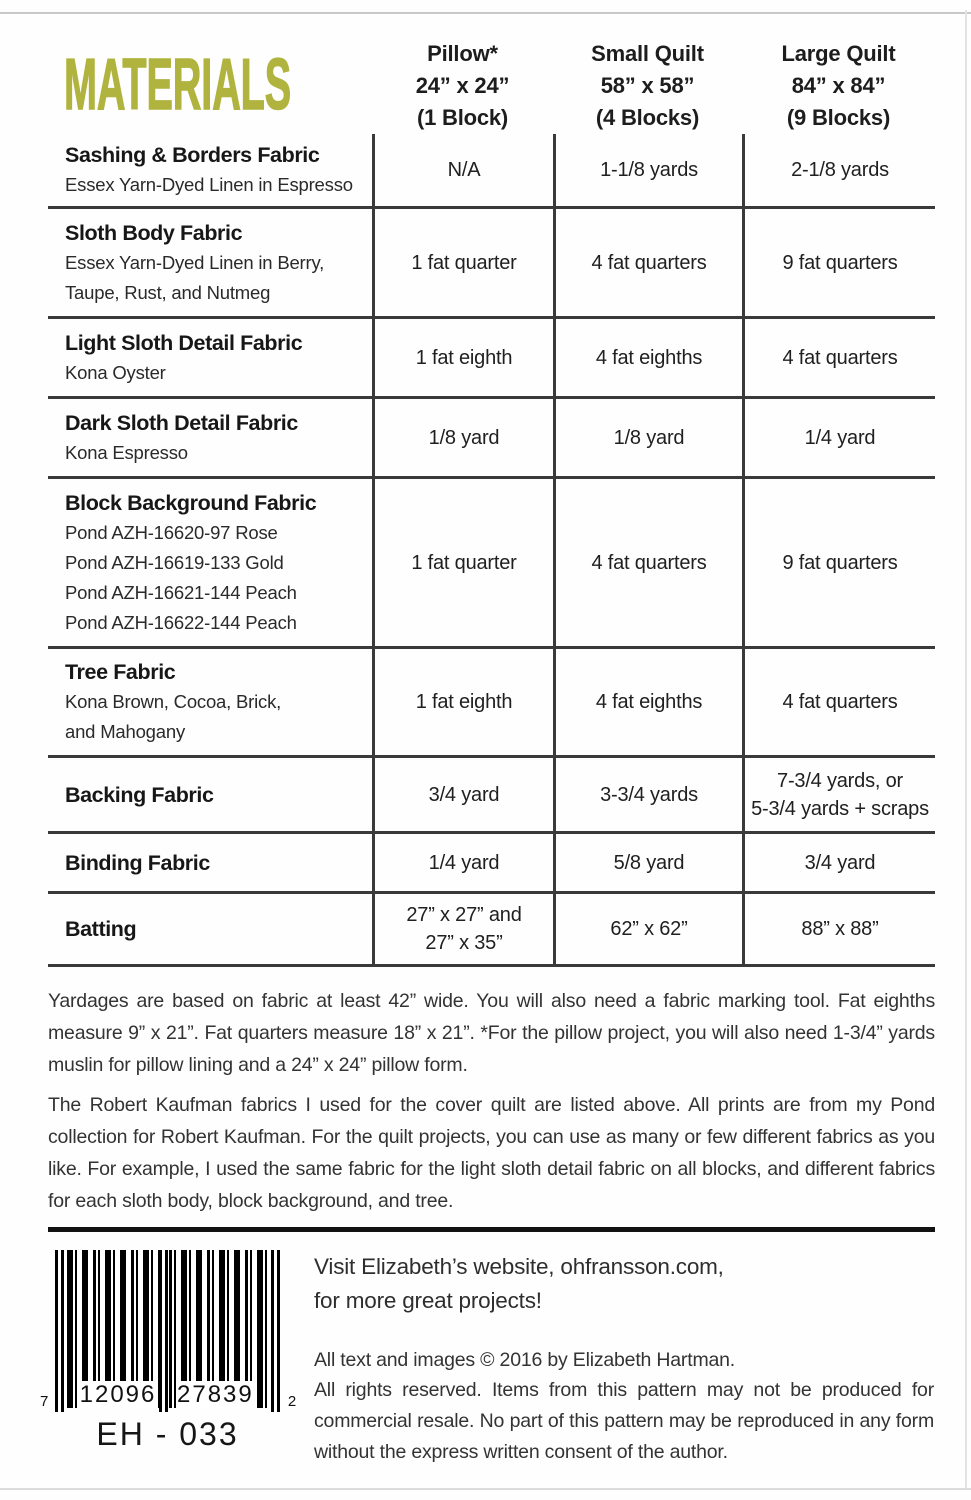  I want to click on material-name: Sloth Body Fabric, so click(154, 232).